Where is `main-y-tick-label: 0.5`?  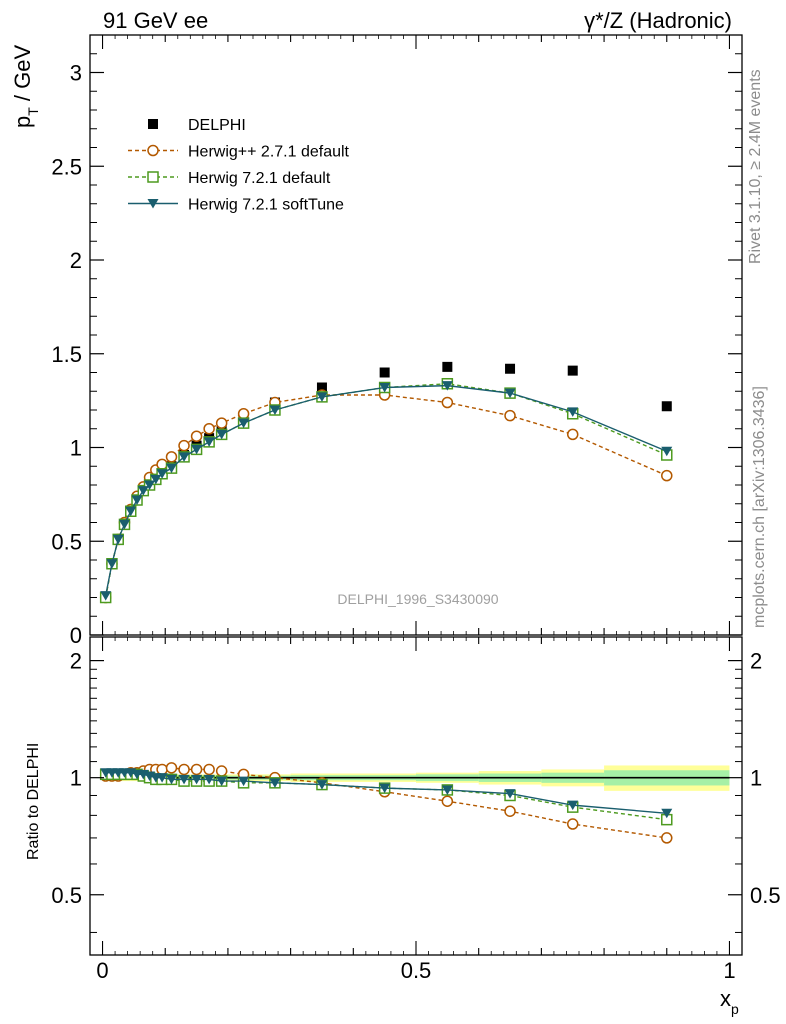
main-y-tick-label: 0.5 is located at coordinates (66, 541).